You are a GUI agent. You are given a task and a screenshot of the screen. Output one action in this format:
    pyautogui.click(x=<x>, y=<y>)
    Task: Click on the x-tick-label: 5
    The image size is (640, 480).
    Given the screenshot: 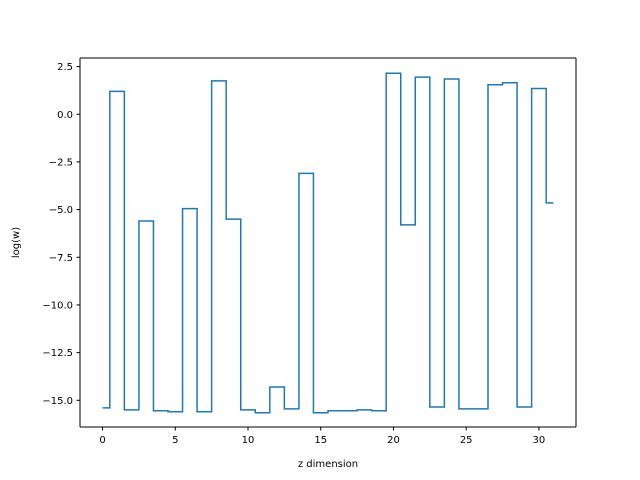 What is the action you would take?
    pyautogui.click(x=175, y=440)
    